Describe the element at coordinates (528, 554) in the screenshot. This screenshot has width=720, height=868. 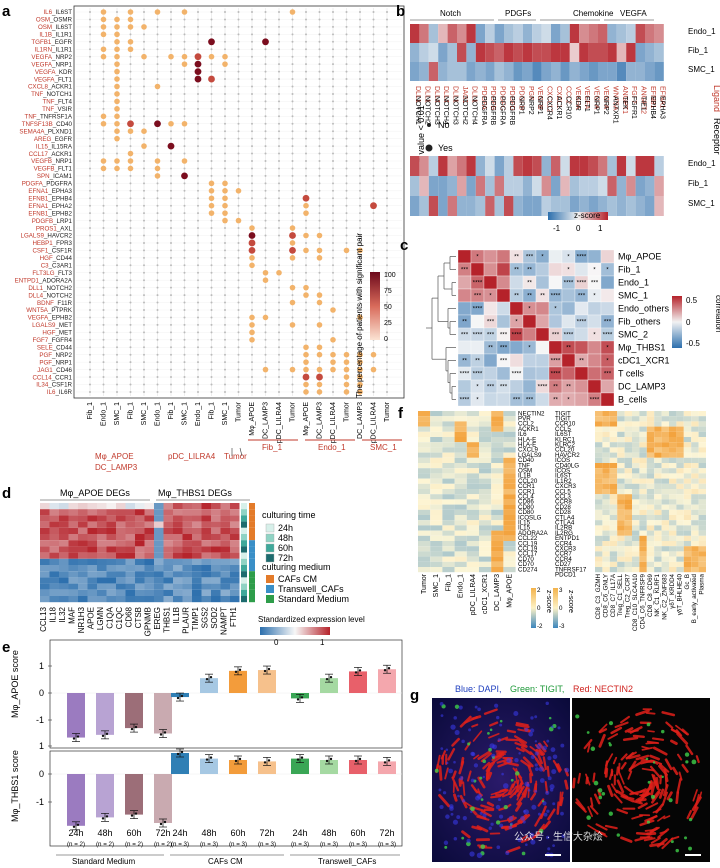
I see `f-ligand-label: CCL17` at that location.